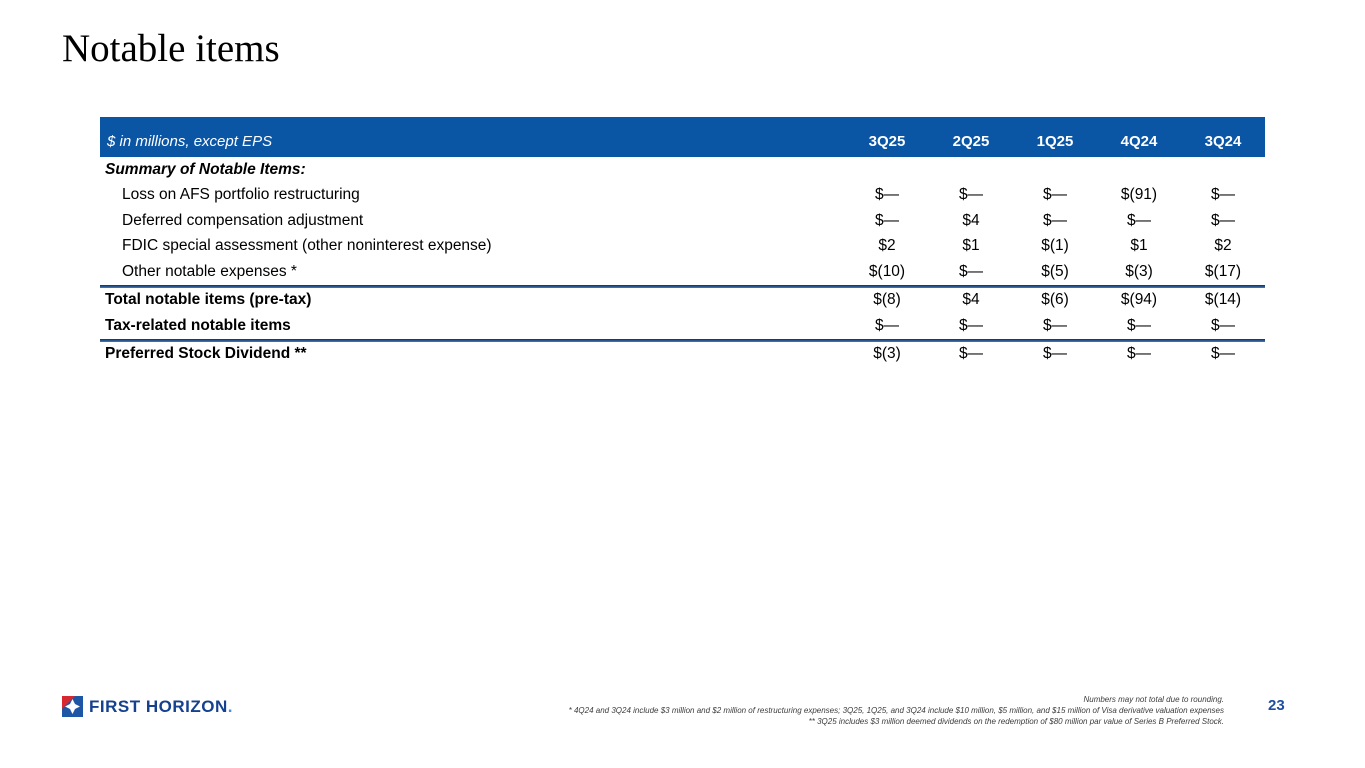  What do you see at coordinates (198, 325) in the screenshot?
I see `row-label: Tax-related notable items` at bounding box center [198, 325].